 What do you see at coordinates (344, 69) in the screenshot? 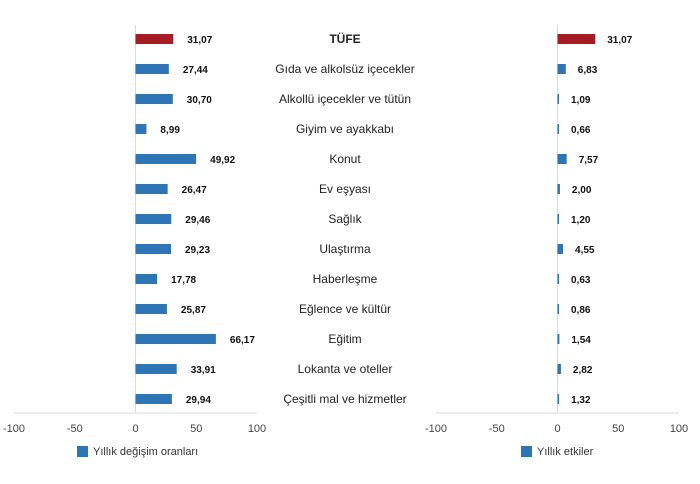
I see `category-label: Gıda ve alkolsüz içecekler` at bounding box center [344, 69].